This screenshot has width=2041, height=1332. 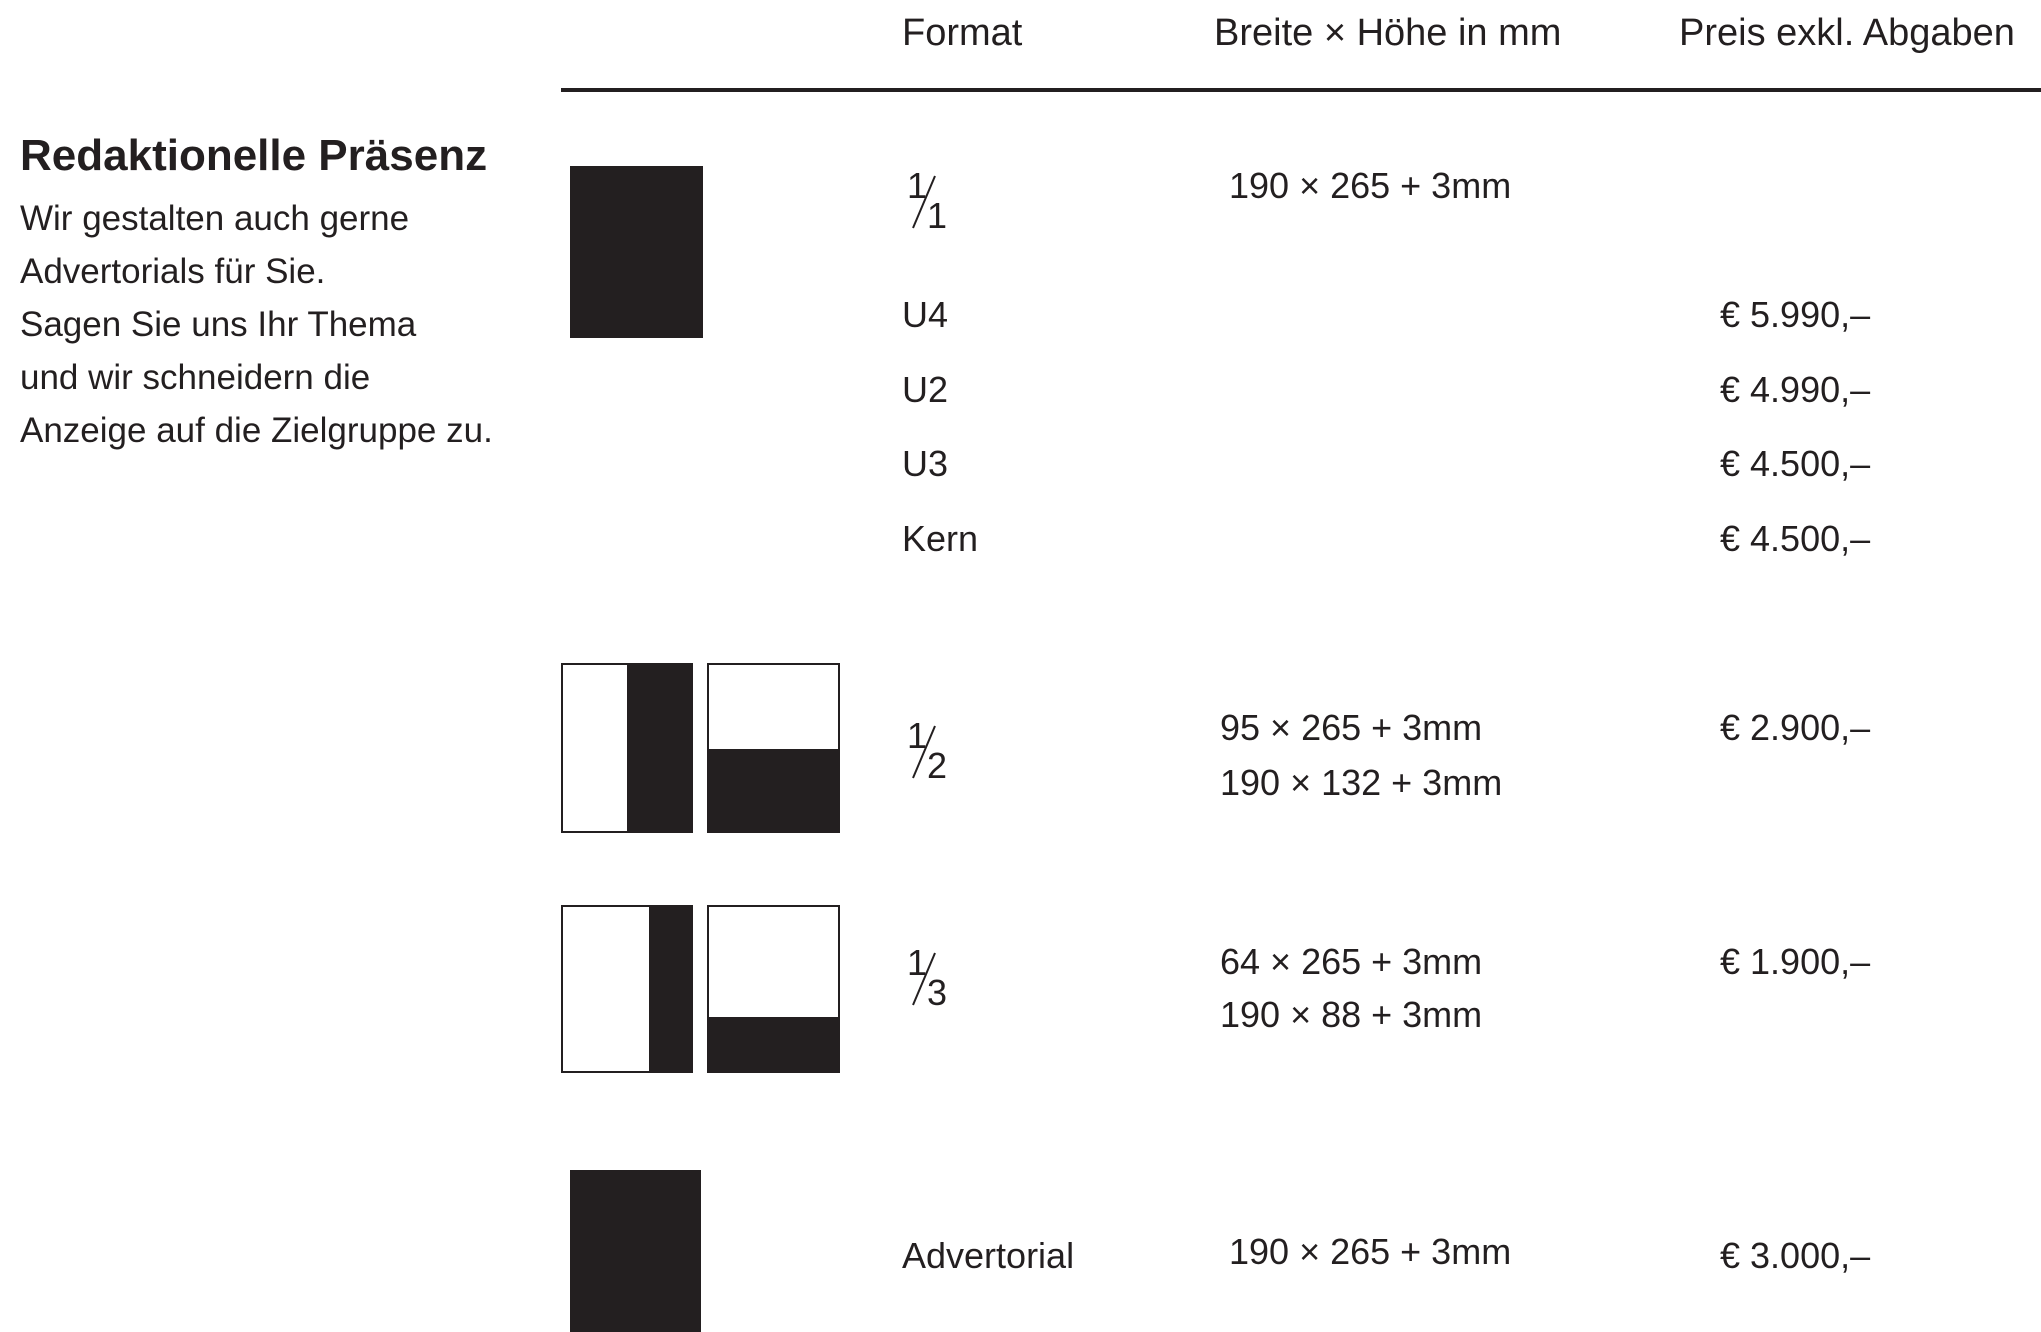 What do you see at coordinates (1795, 728) in the screenshot?
I see `half-page-price: € 2.900,–` at bounding box center [1795, 728].